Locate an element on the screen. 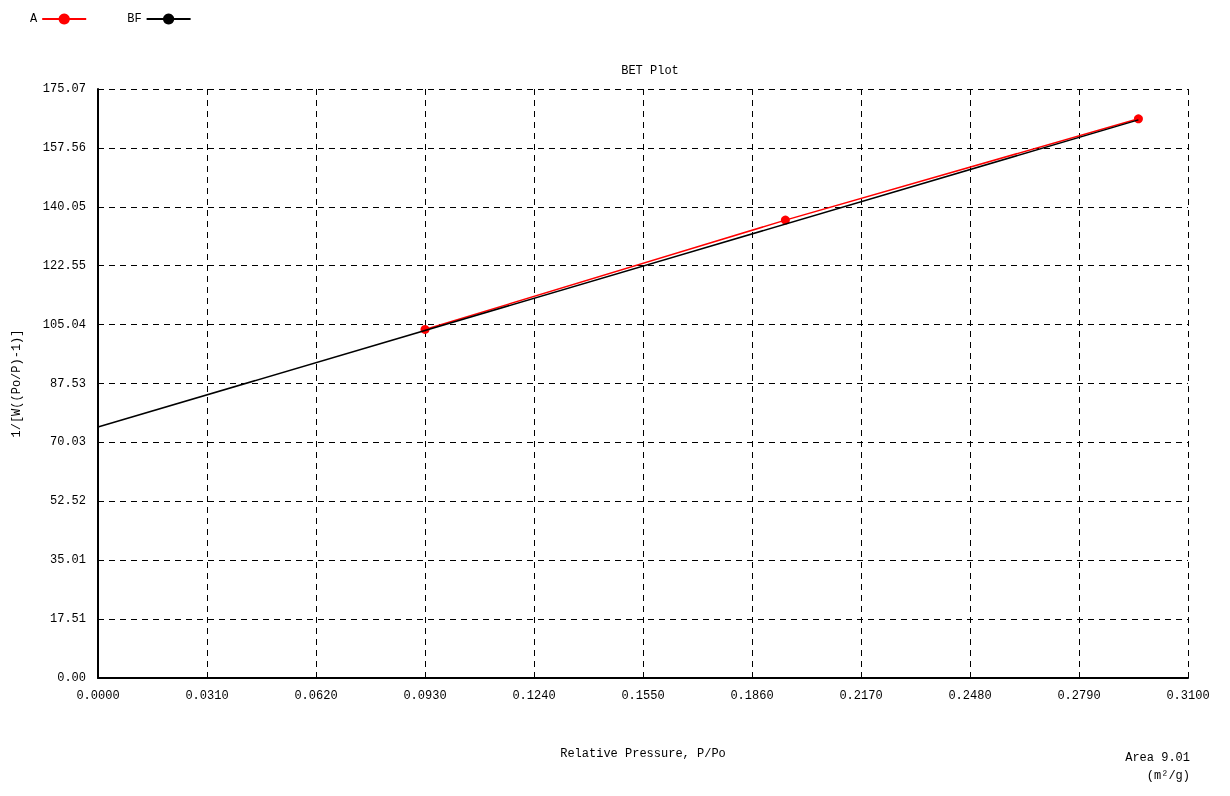  x-axis-title: Relative Pressure, P/Po is located at coordinates (643, 754).